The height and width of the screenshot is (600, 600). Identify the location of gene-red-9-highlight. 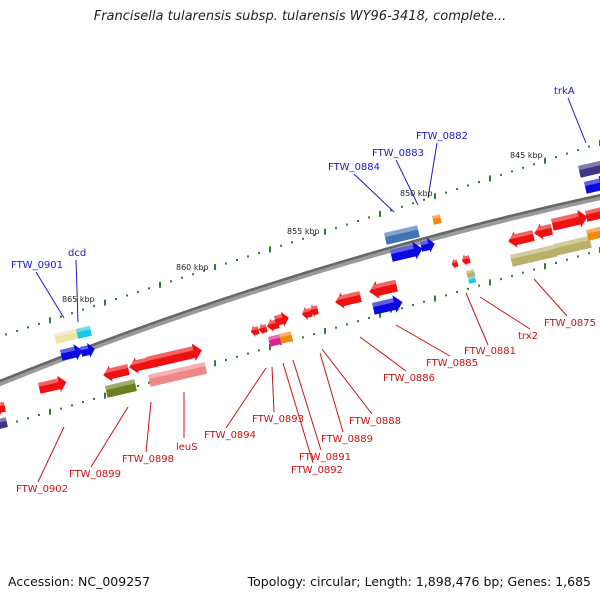
(565, 218).